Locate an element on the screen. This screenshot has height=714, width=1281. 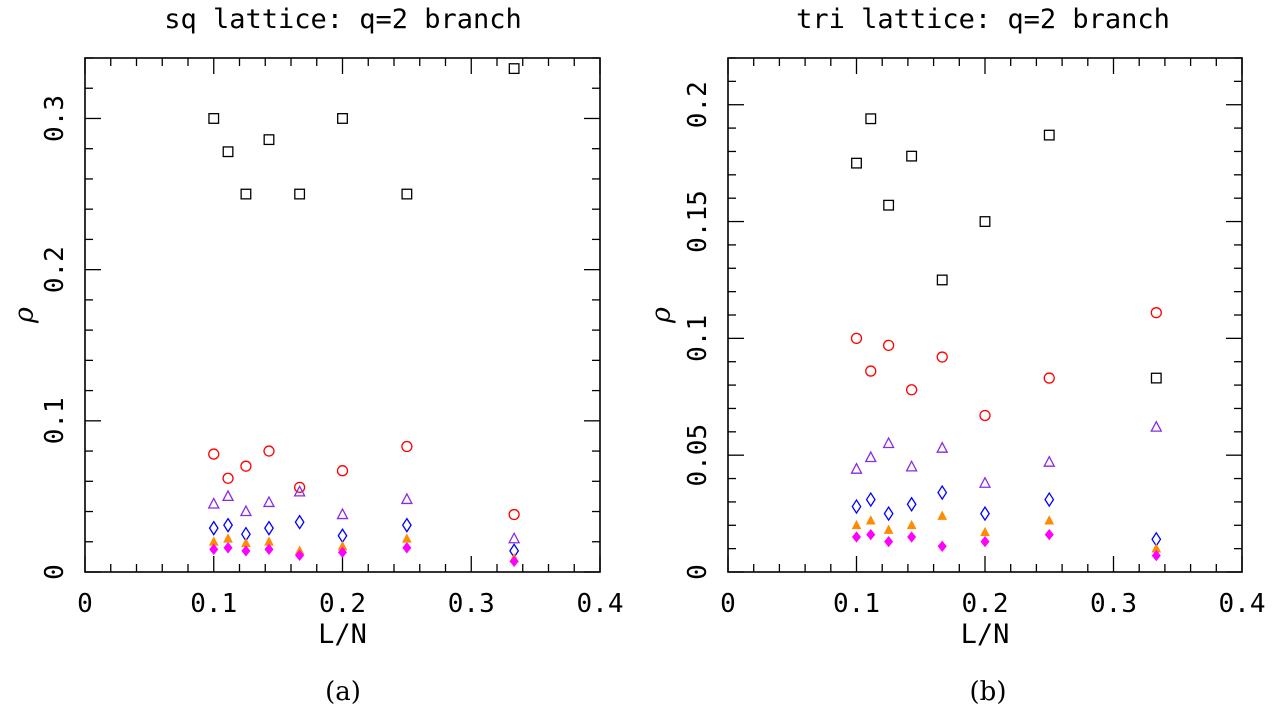
y-tick-label: 0.15 is located at coordinates (698, 221).